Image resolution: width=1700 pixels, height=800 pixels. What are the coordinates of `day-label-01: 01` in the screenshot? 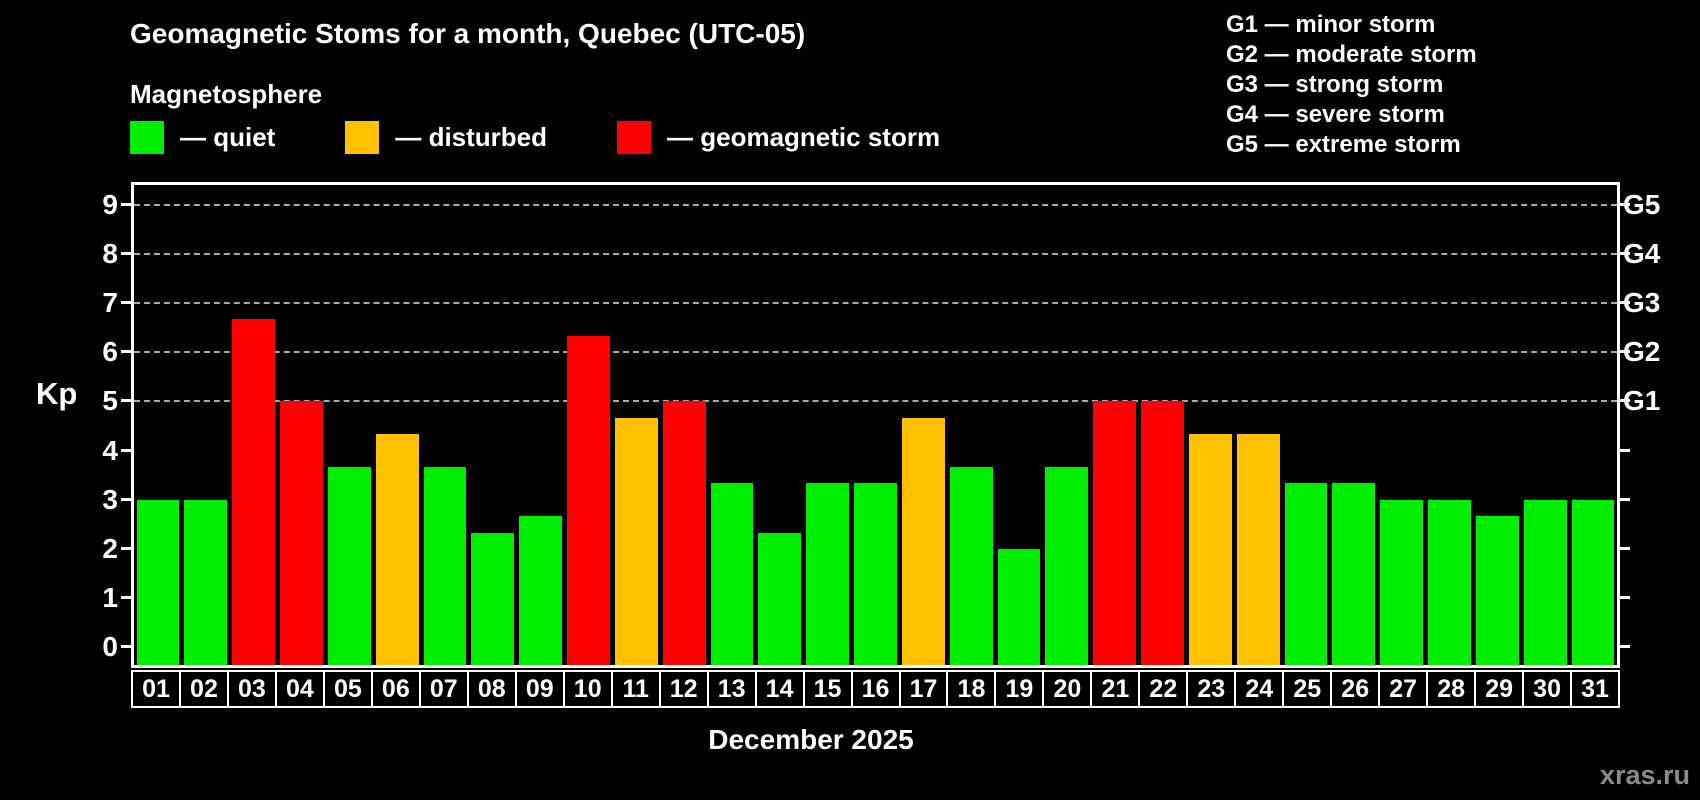 It's located at (156, 689).